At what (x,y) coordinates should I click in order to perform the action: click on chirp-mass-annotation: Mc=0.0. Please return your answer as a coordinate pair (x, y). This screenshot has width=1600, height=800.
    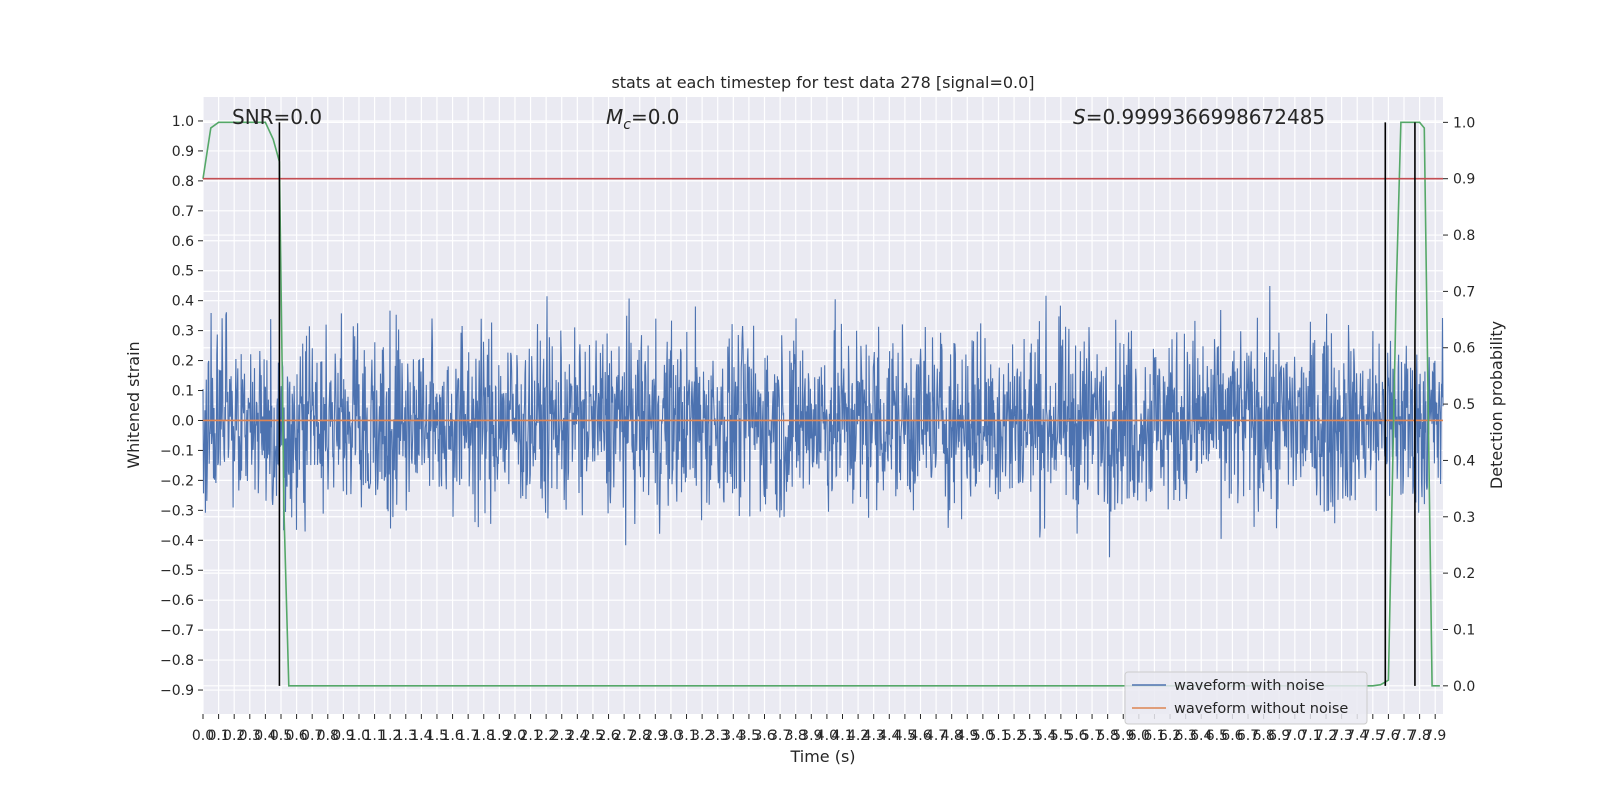
    Looking at the image, I should click on (643, 119).